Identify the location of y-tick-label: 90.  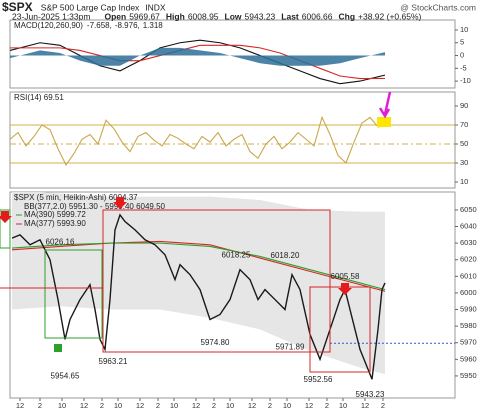
(464, 105).